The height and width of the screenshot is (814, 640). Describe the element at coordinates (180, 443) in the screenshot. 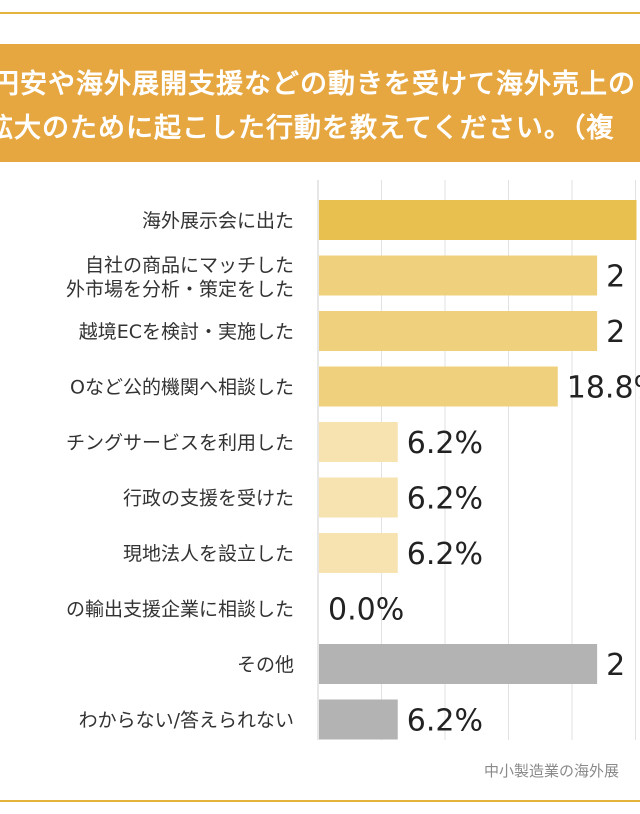

I see `category-label: チングサービスを利用した` at that location.